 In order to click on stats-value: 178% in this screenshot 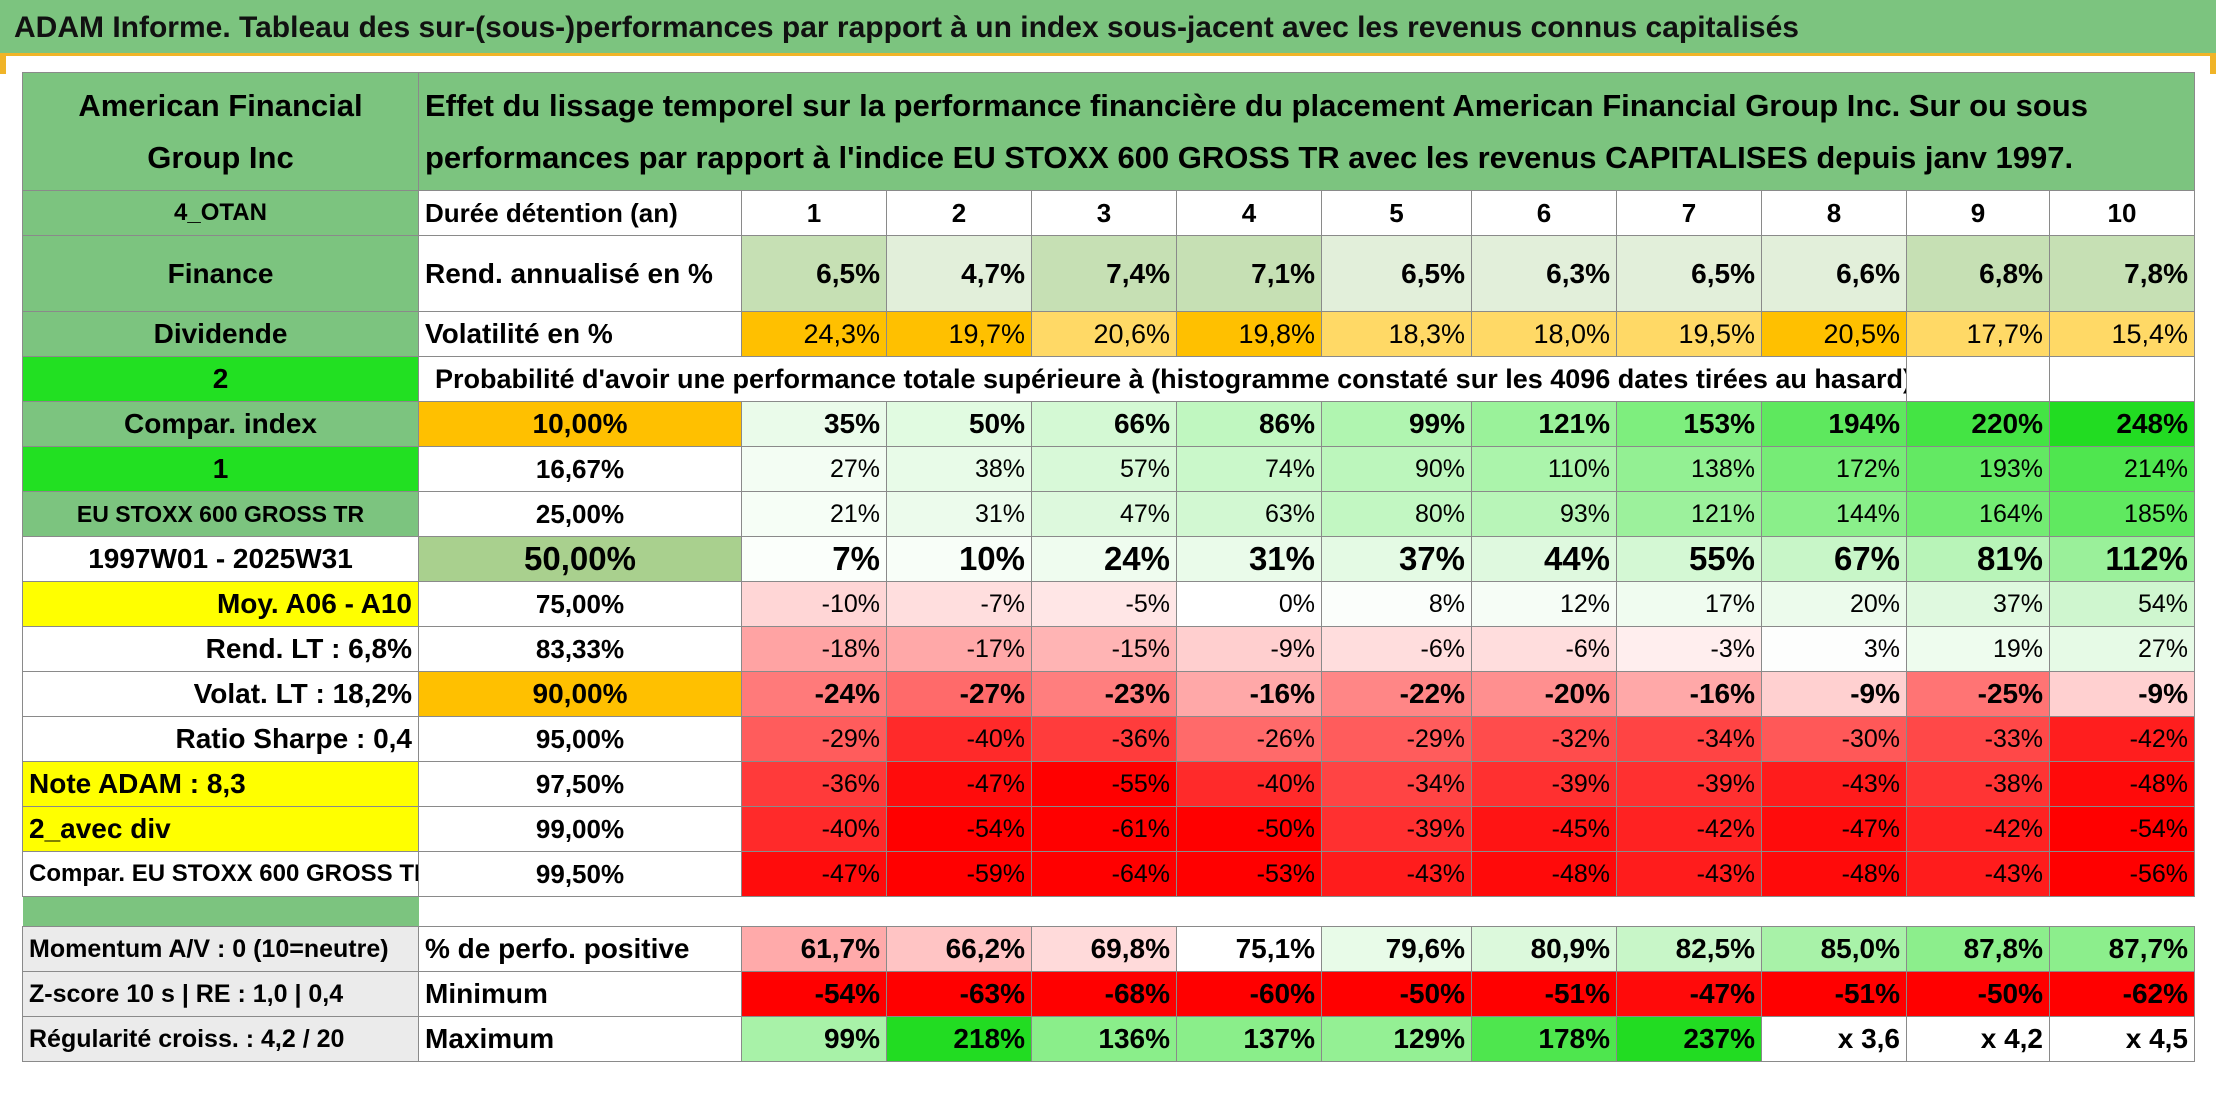, I will do `click(1544, 1039)`.